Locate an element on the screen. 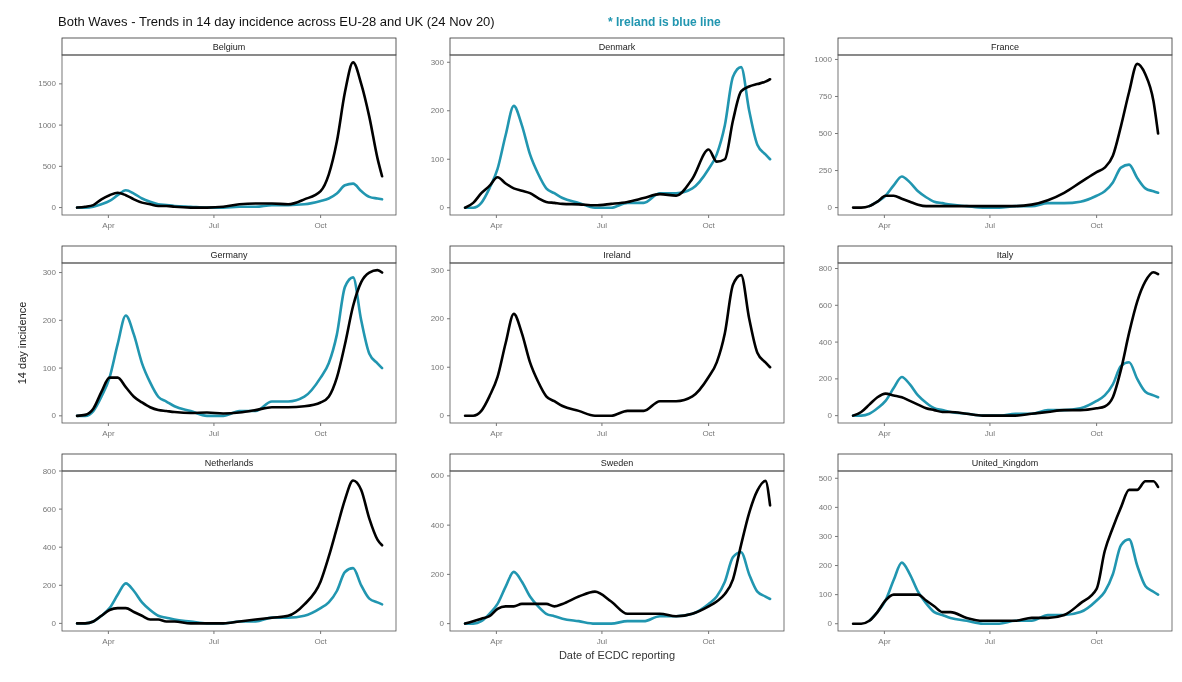 The image size is (1182, 682). chart-title: Sweden is located at coordinates (617, 463).